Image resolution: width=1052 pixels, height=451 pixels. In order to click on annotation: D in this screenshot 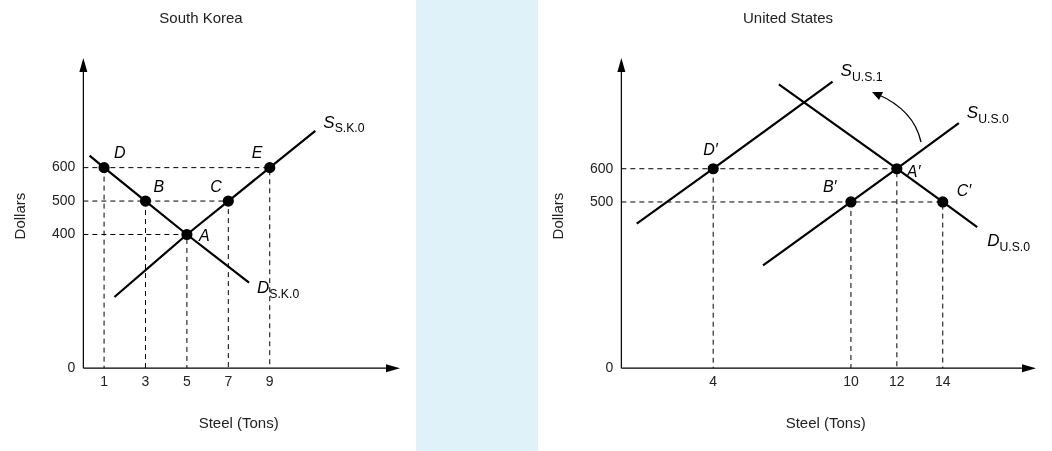, I will do `click(120, 153)`.